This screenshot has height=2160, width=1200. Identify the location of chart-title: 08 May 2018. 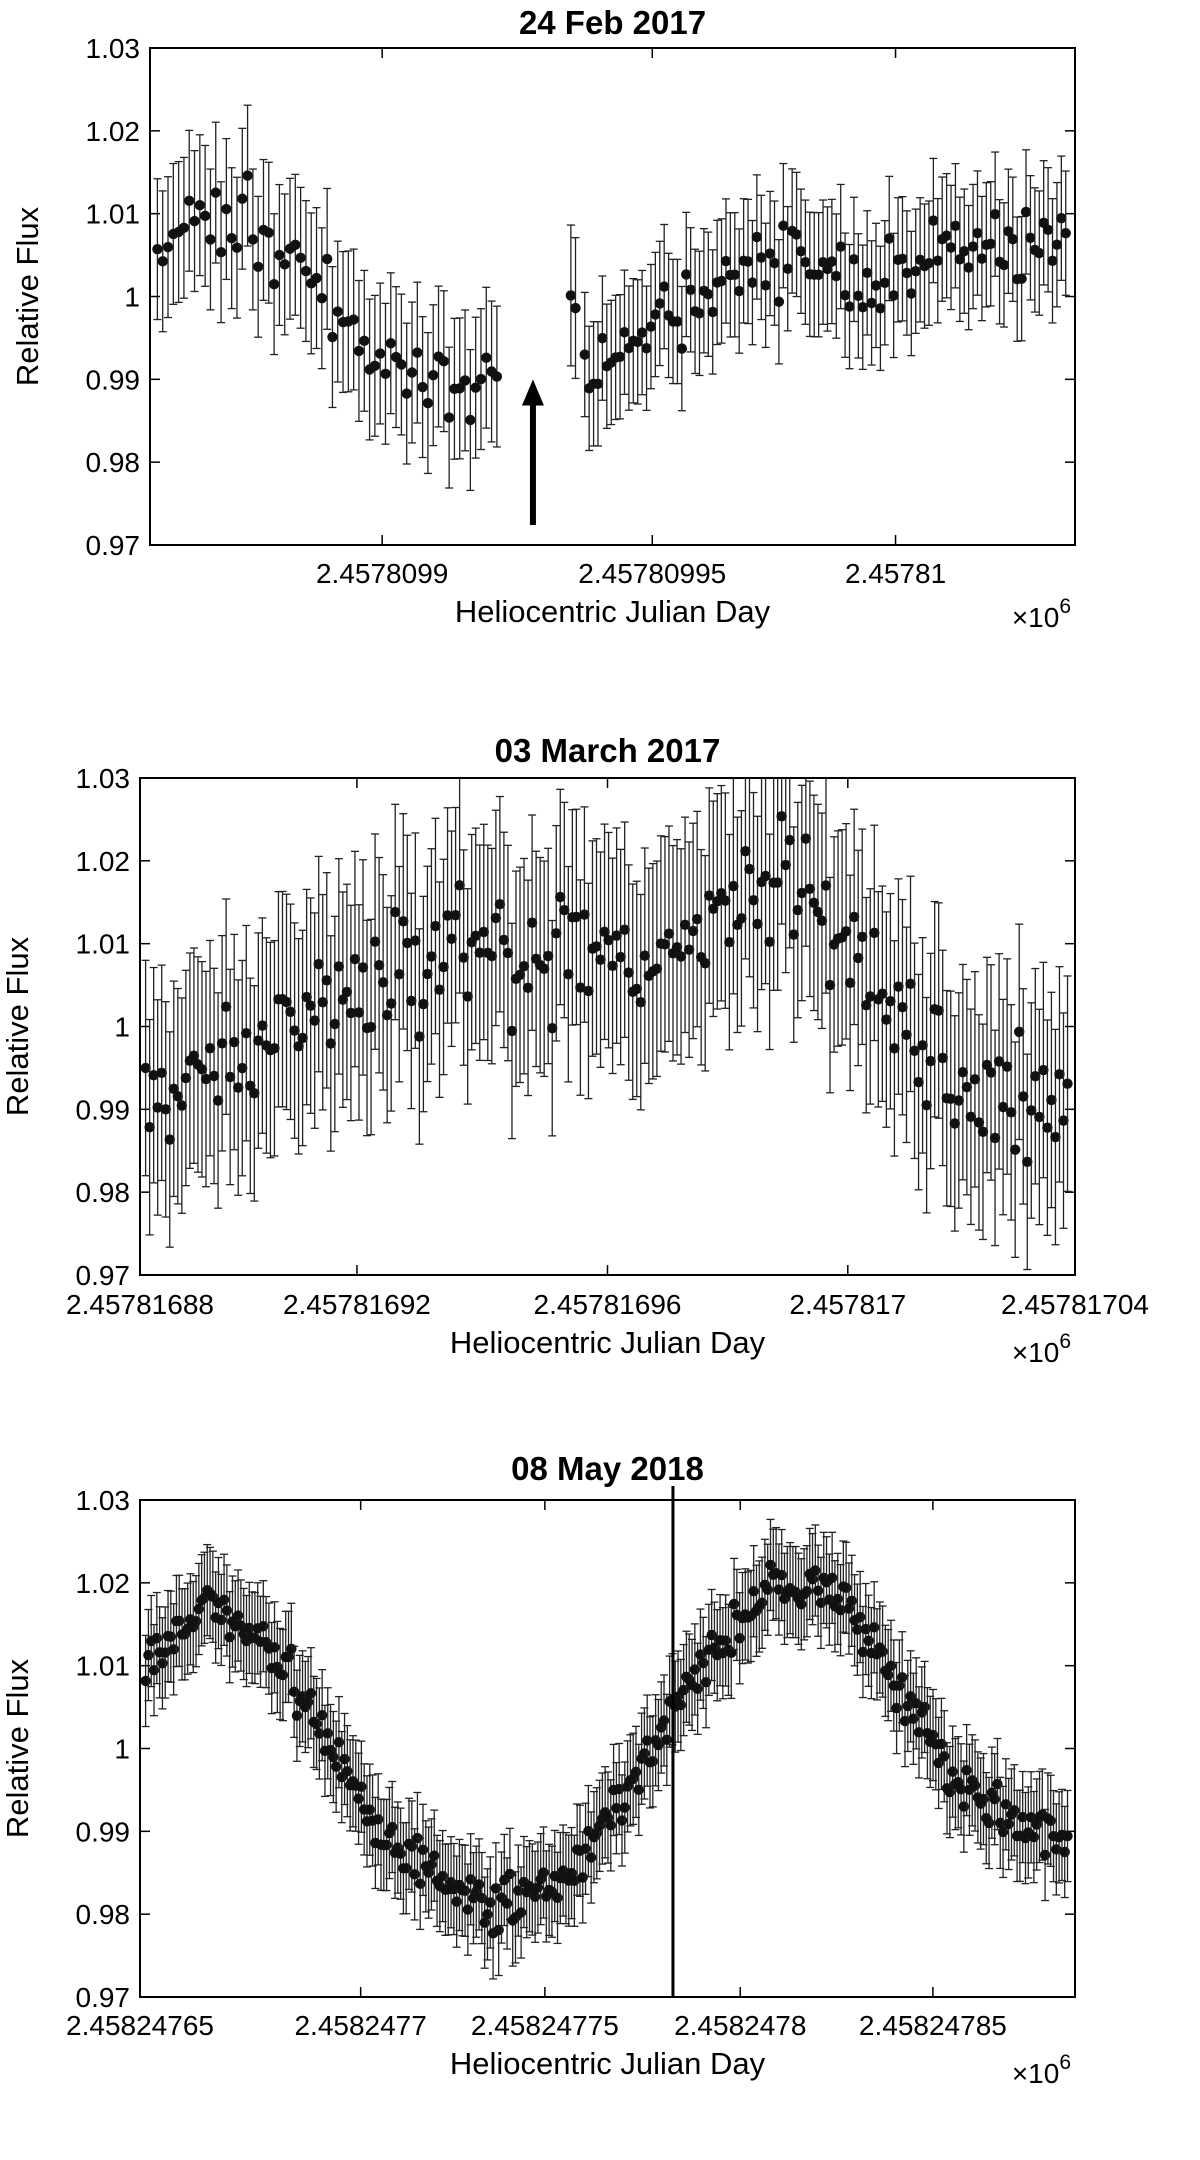
(607, 1468).